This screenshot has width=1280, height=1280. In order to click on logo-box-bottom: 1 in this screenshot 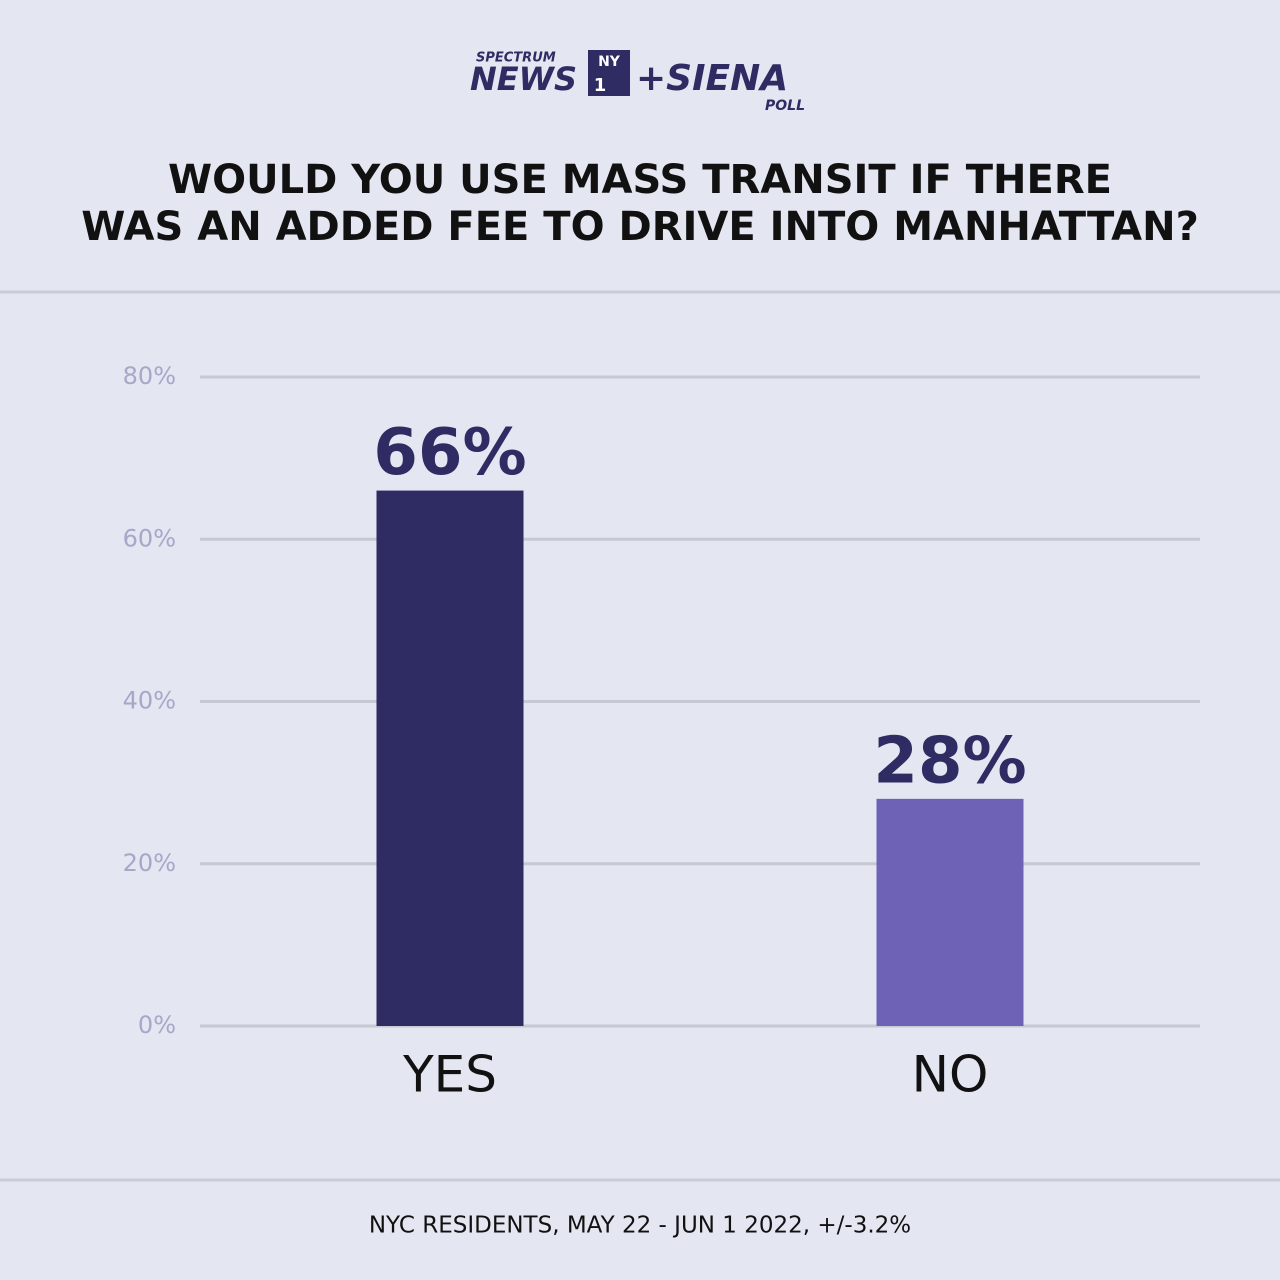, I will do `click(600, 85)`.